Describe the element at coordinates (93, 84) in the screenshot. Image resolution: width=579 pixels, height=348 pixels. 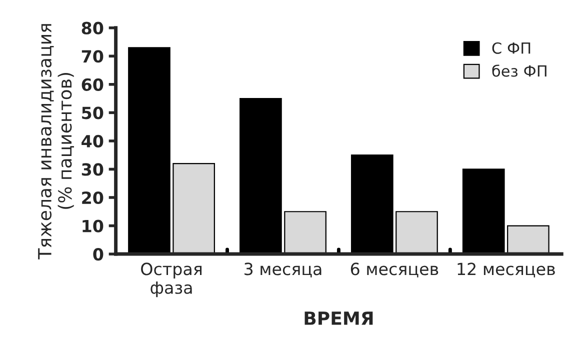
I see `y-tick-label: 60` at that location.